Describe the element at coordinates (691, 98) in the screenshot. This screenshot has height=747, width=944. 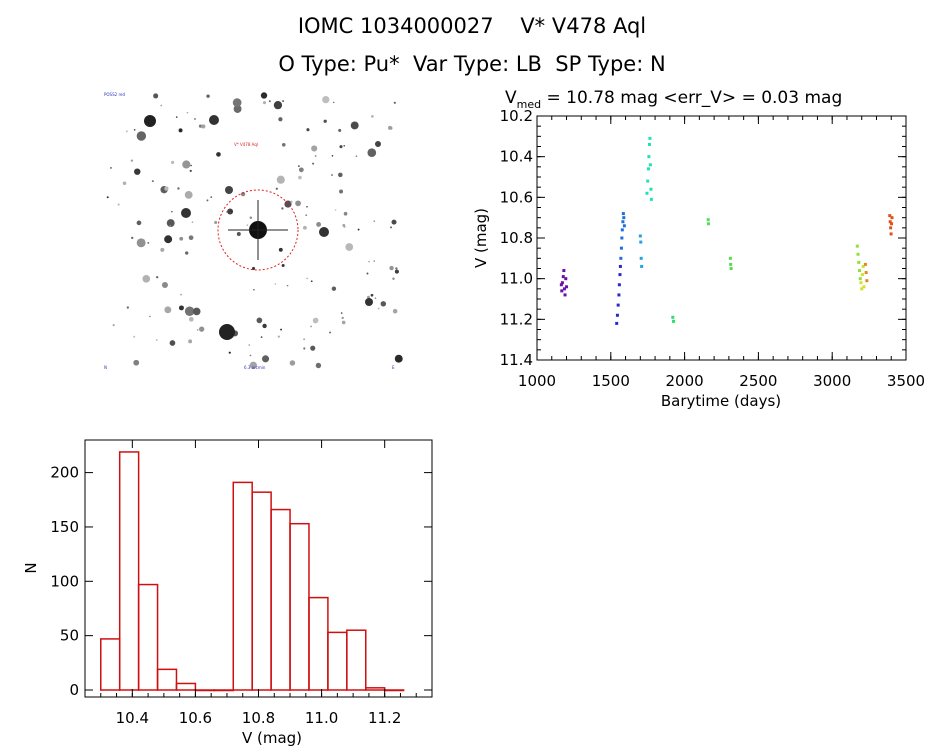
I see `light-curve-title-rest: = 10.78 mag <err_V> = 0.03 mag` at that location.